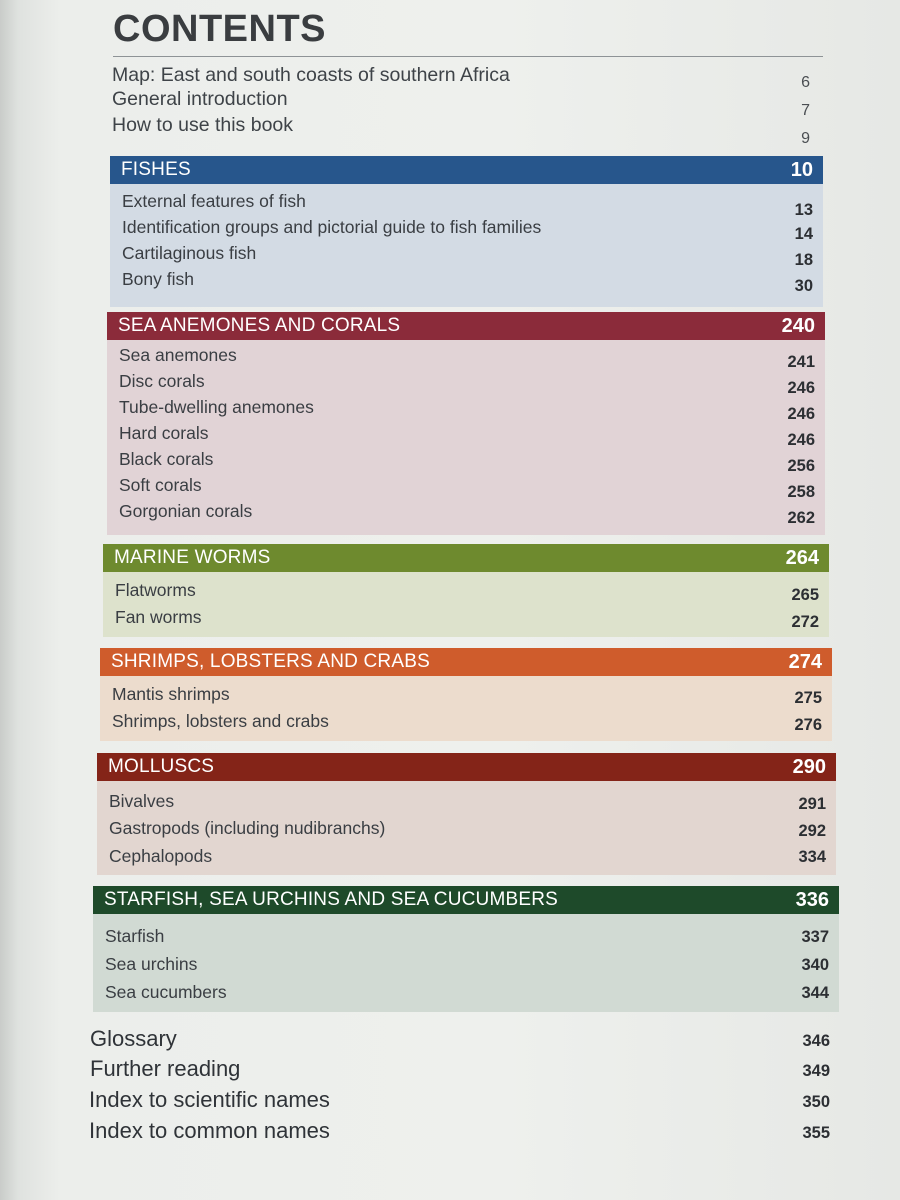  I want to click on section-page-number: 290, so click(809, 766).